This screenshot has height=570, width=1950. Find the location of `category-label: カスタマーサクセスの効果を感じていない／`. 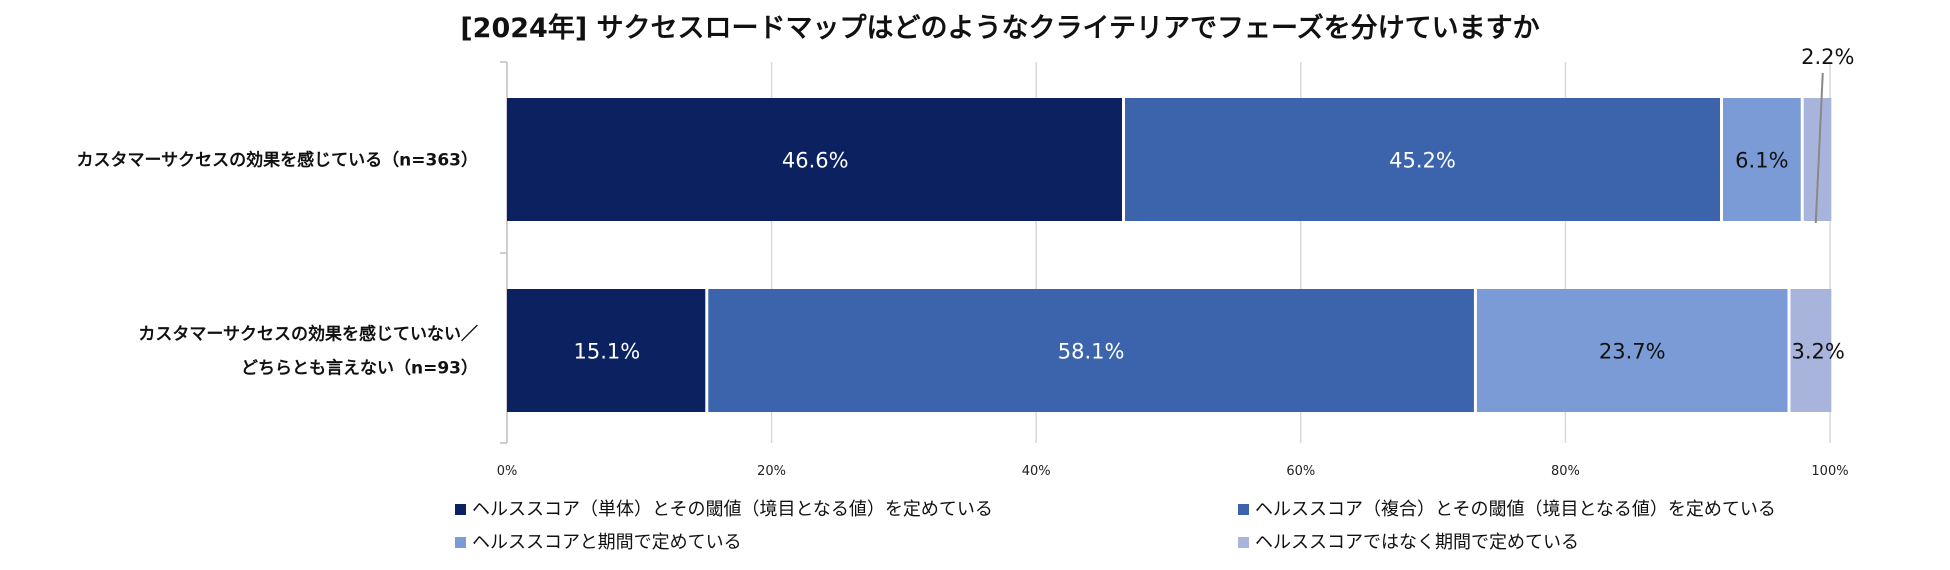

category-label: カスタマーサクセスの効果を感じていない／ is located at coordinates (308, 334).